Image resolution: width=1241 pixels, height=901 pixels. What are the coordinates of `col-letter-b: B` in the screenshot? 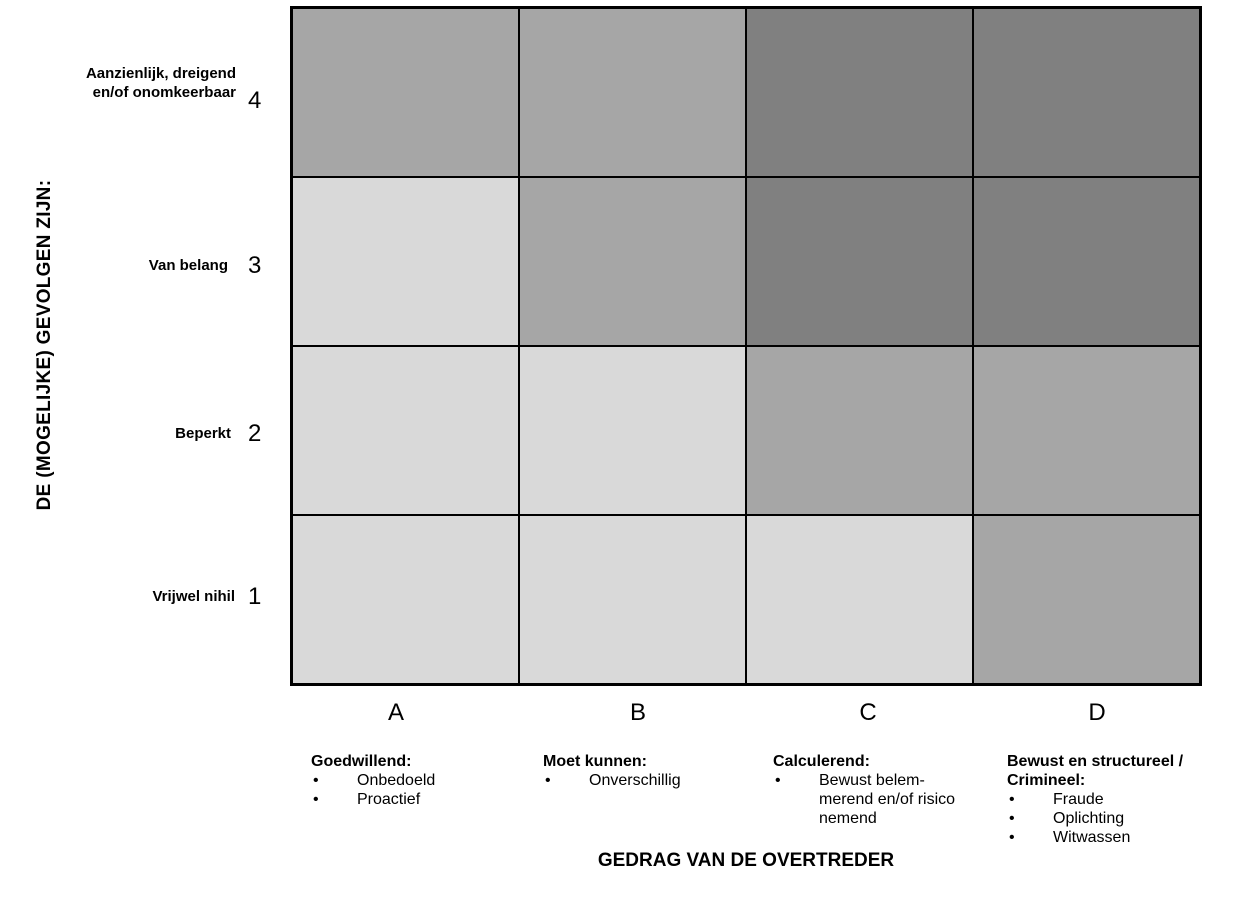 It's located at (637, 712).